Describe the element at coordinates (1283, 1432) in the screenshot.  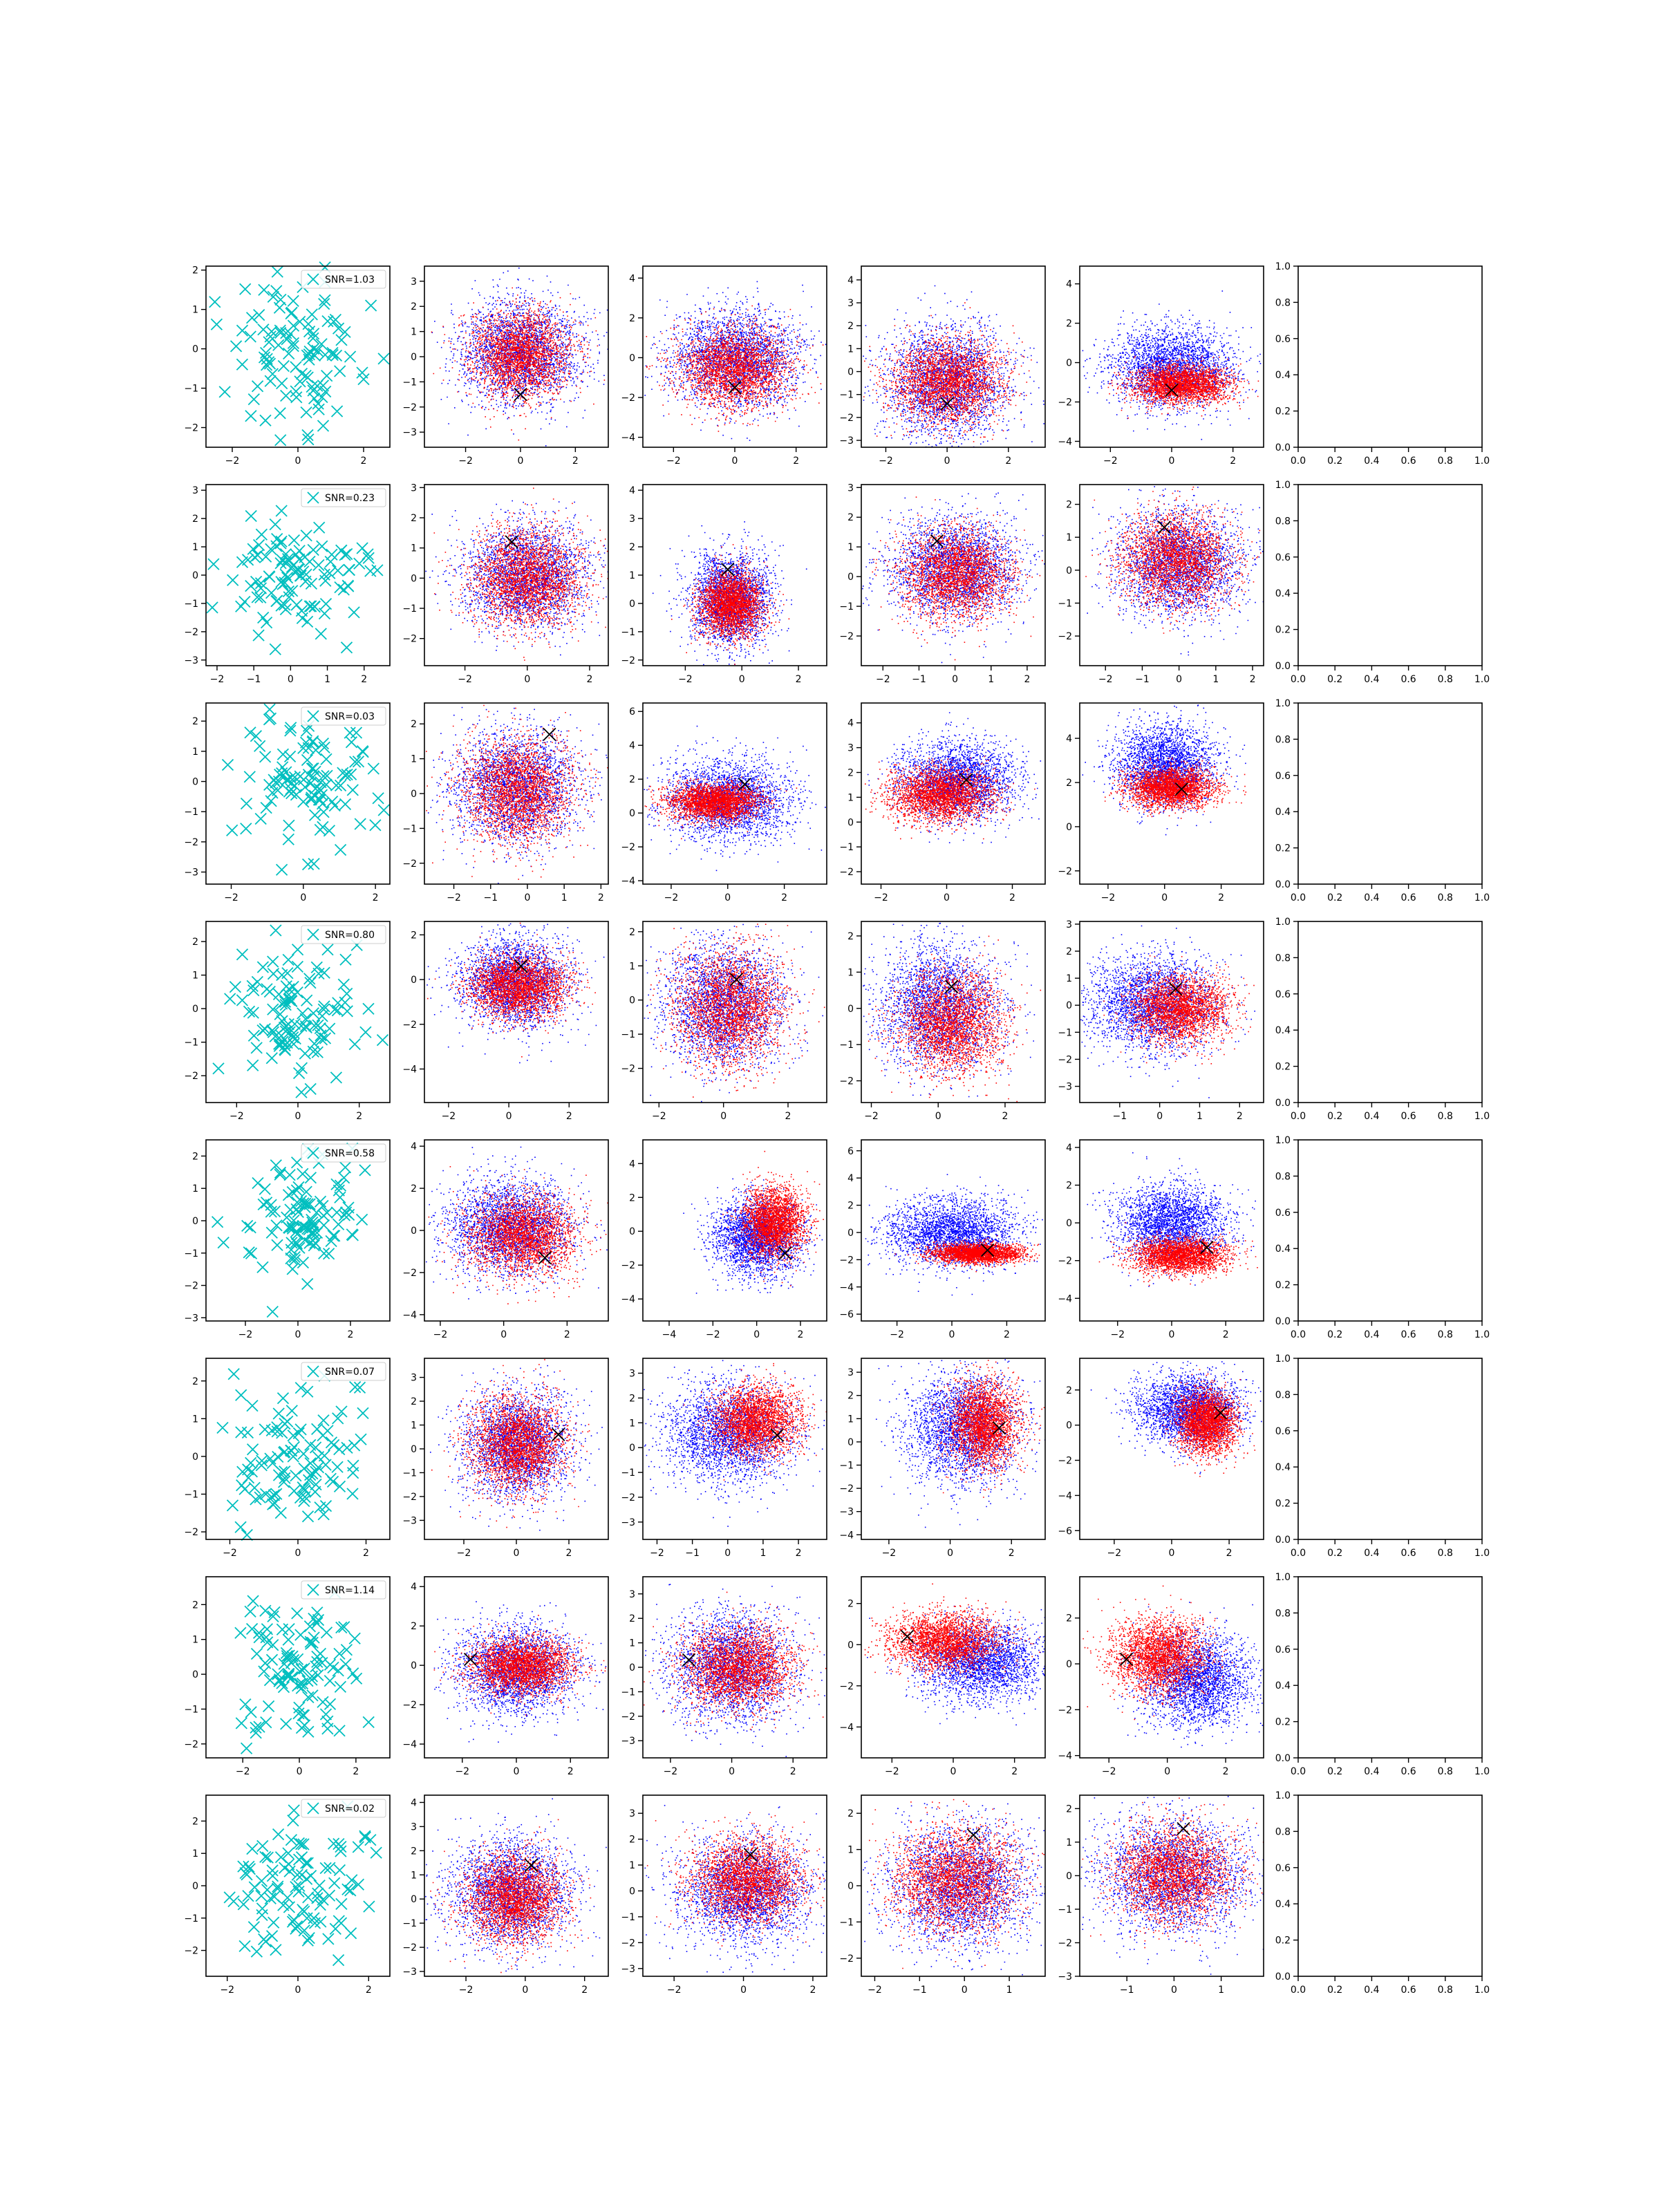
I see `y-tick-label: 0.6` at that location.